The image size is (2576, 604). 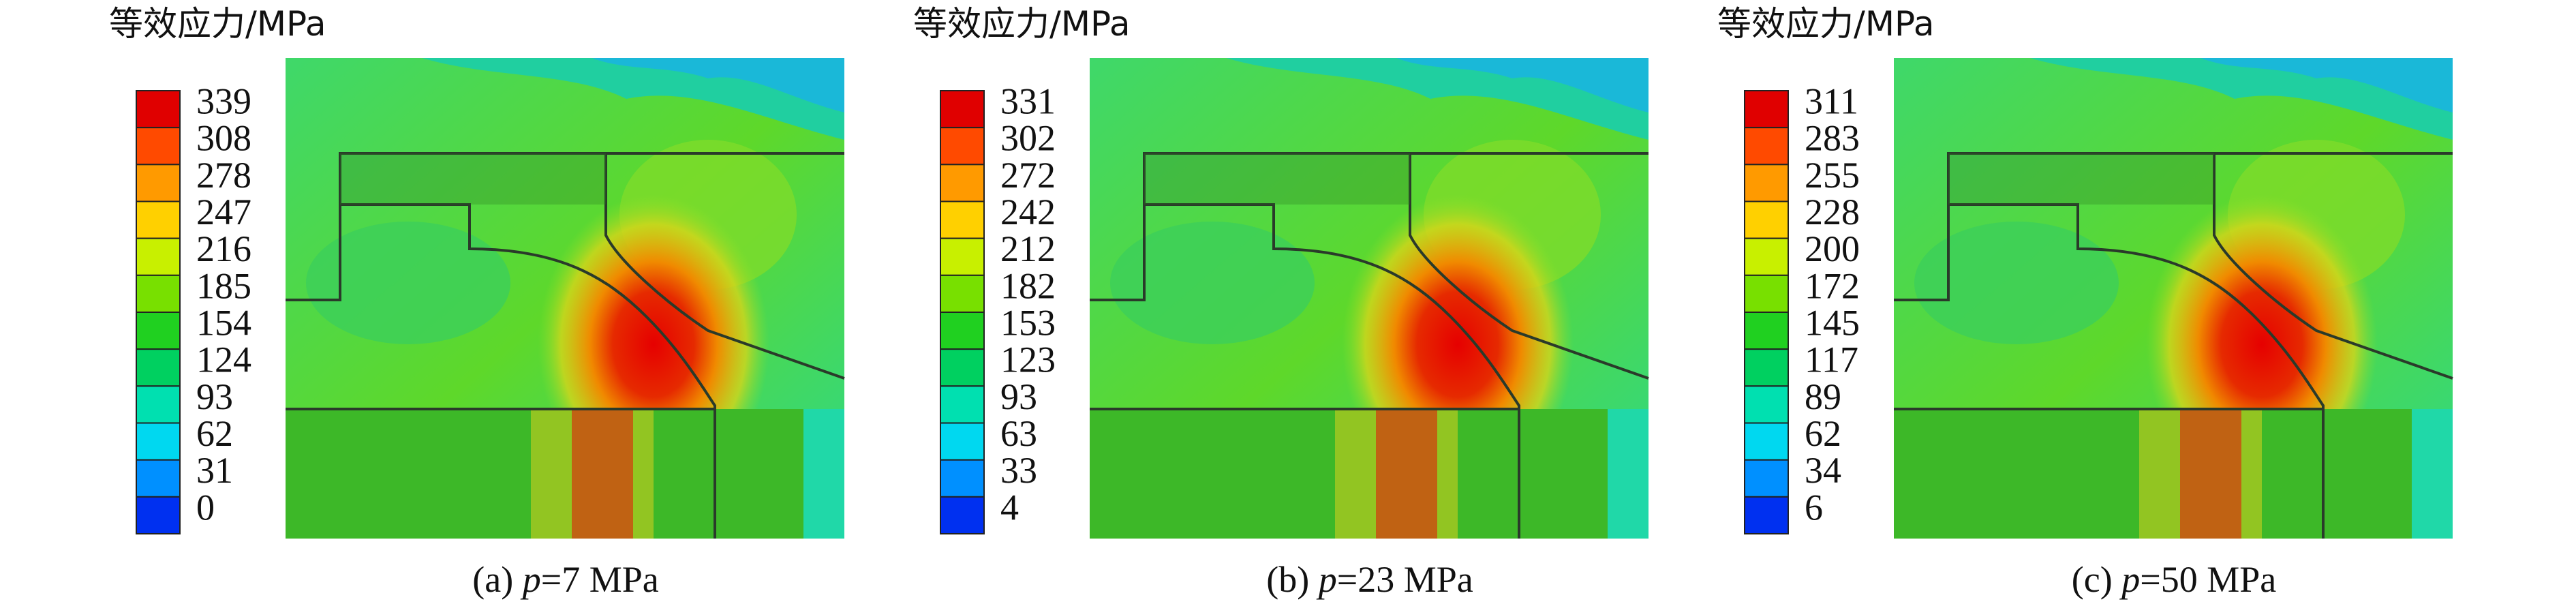 What do you see at coordinates (600, 579) in the screenshot?
I see `caption-value: =7 MPa` at bounding box center [600, 579].